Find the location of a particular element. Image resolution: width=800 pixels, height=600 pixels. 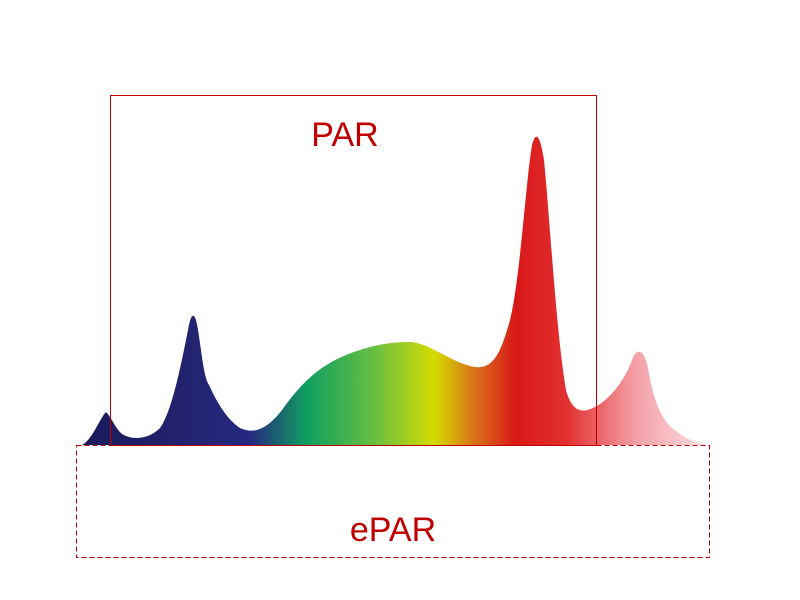

epar-label: ePAR is located at coordinates (393, 530).